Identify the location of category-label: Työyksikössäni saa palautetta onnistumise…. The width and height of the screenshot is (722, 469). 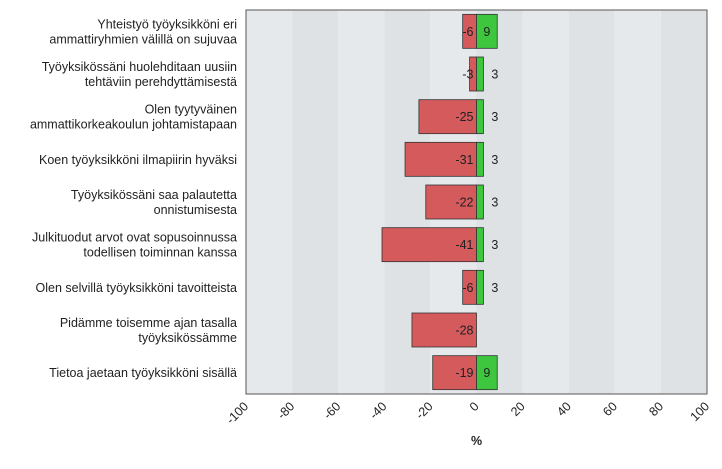
(154, 202).